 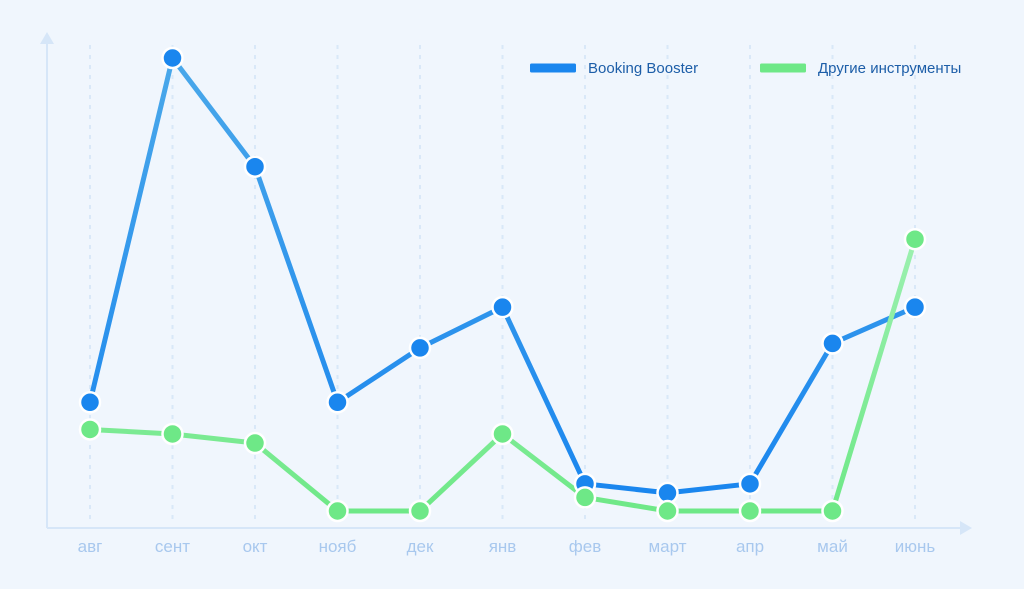 I want to click on legend-label: Другие инструменты, so click(x=889, y=68).